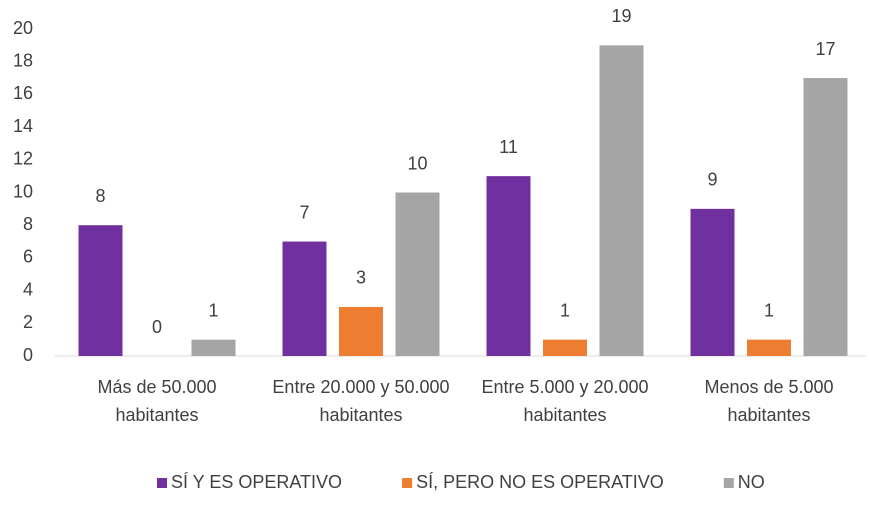  What do you see at coordinates (28, 289) in the screenshot?
I see `y-tick-label: 4` at bounding box center [28, 289].